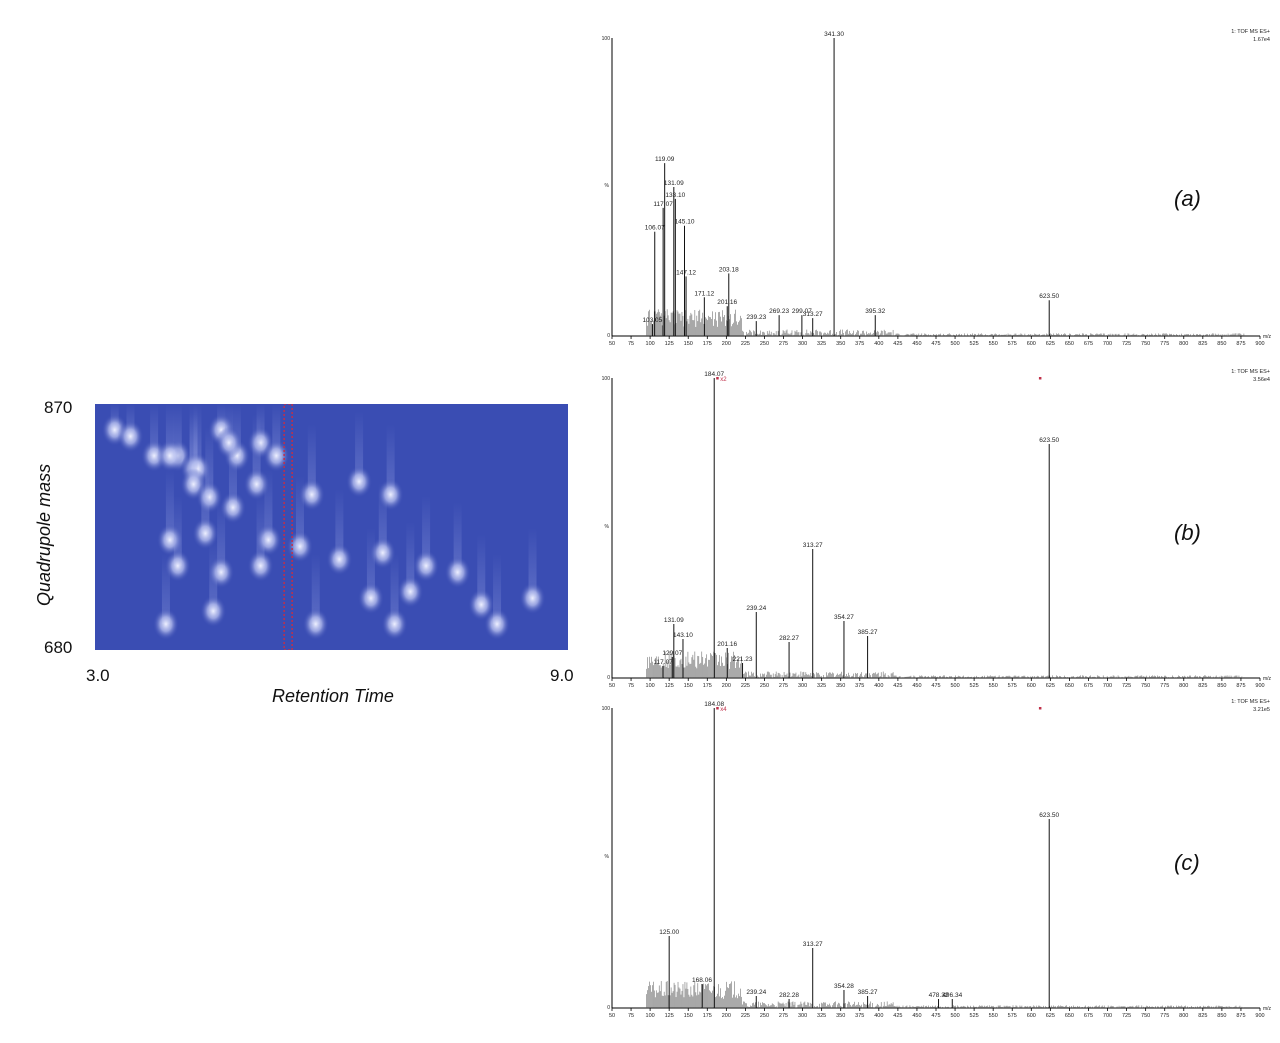 The image size is (1280, 1043). What do you see at coordinates (1240, 1016) in the screenshot?
I see `spectrum-x-tick-label: 875` at bounding box center [1240, 1016].